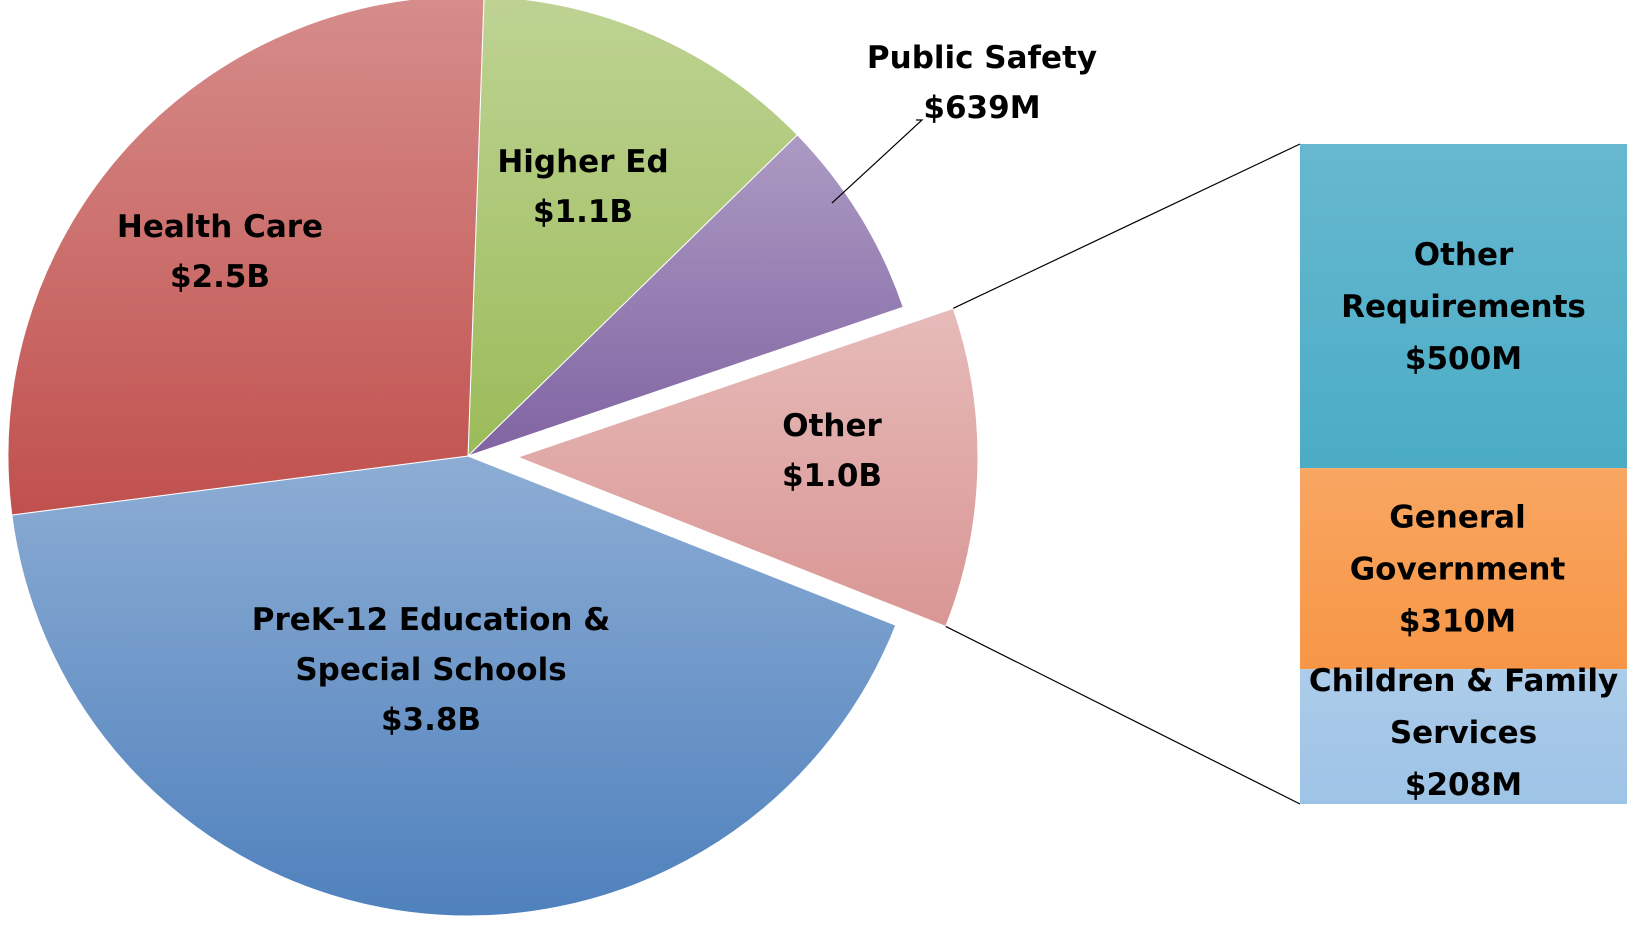 The image size is (1627, 937). Describe the element at coordinates (877, 161) in the screenshot. I see `leader-line-public-safety` at that location.